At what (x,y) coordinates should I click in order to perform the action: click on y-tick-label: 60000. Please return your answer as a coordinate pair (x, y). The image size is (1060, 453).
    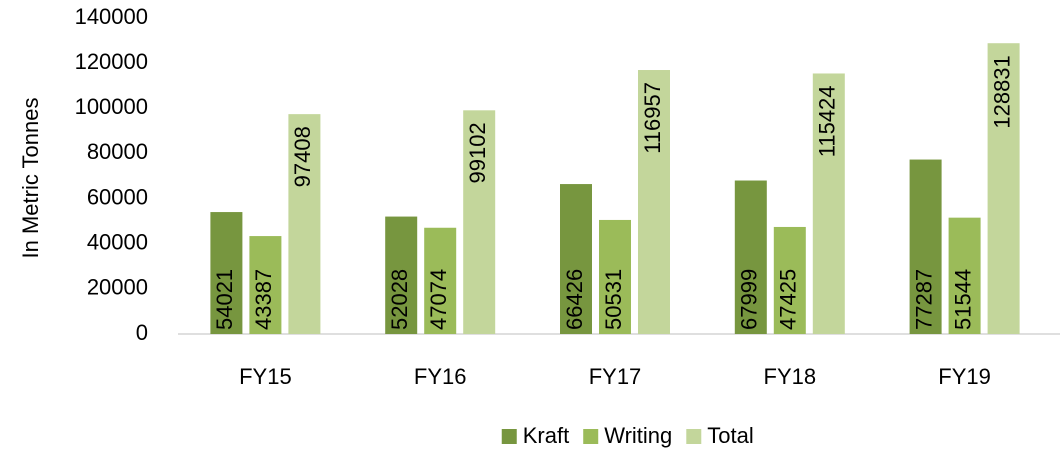
    Looking at the image, I should click on (117, 196).